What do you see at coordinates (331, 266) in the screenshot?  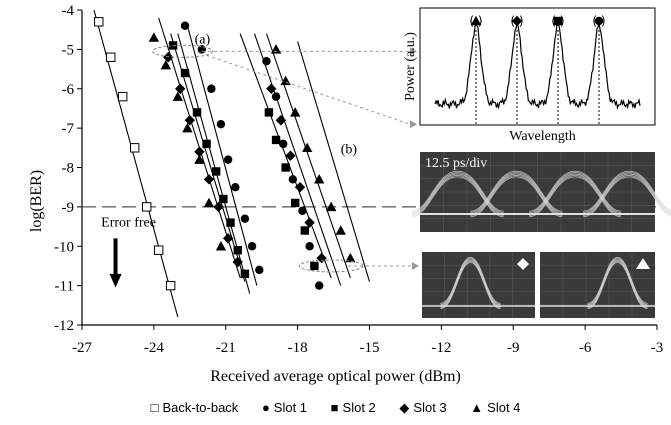 I see `callout-ellipse-b` at bounding box center [331, 266].